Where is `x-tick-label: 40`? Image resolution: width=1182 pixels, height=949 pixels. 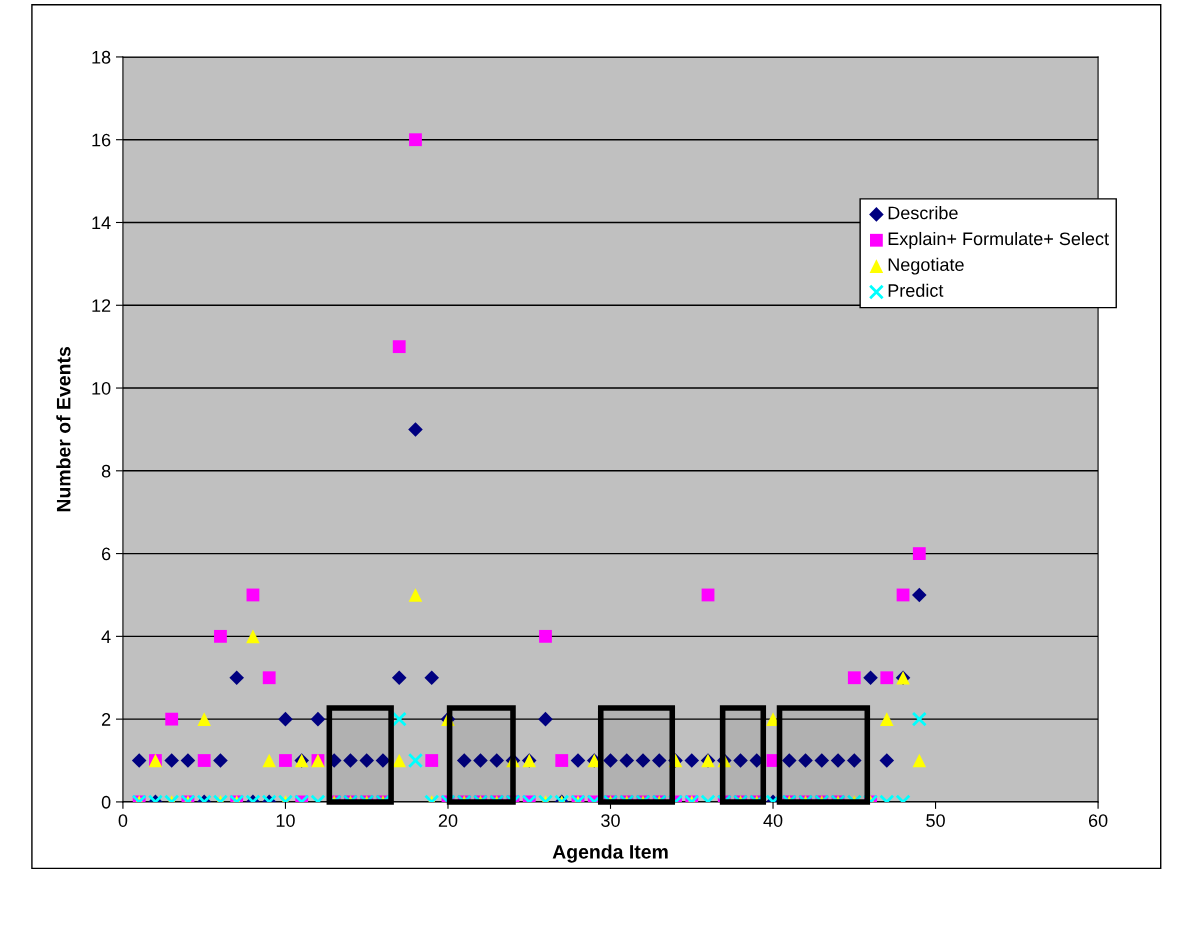 x-tick-label: 40 is located at coordinates (773, 820).